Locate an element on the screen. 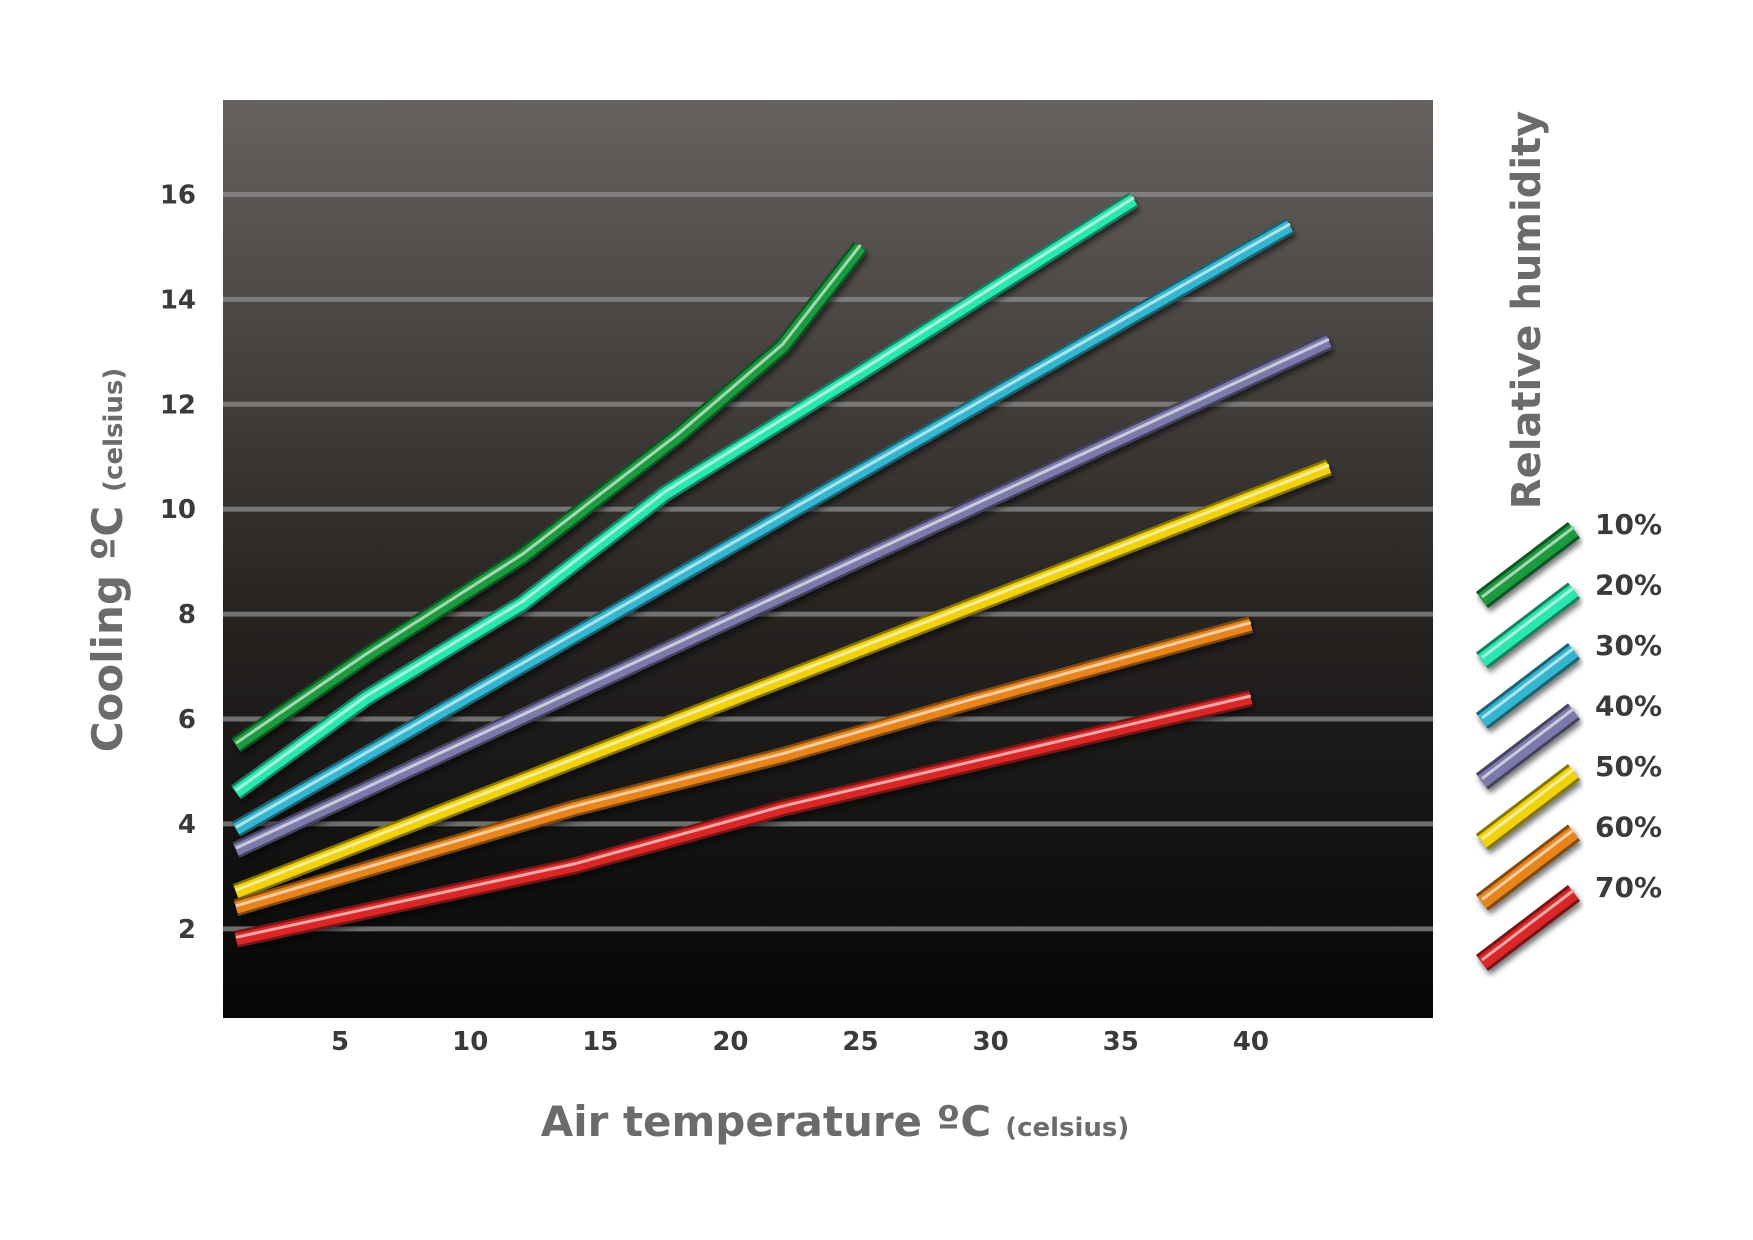 This screenshot has width=1753, height=1240. y-tick-12: 12 is located at coordinates (178, 405).